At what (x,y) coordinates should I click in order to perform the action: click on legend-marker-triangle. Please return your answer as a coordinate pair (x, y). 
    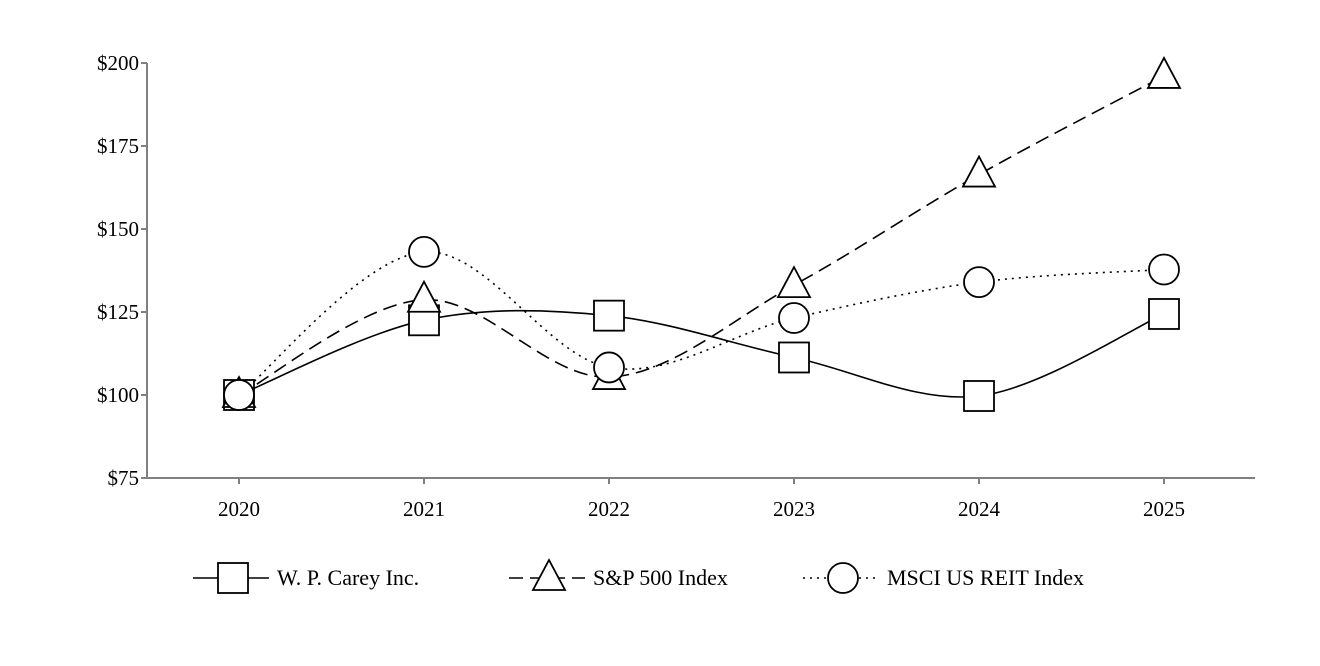
    Looking at the image, I should click on (549, 574).